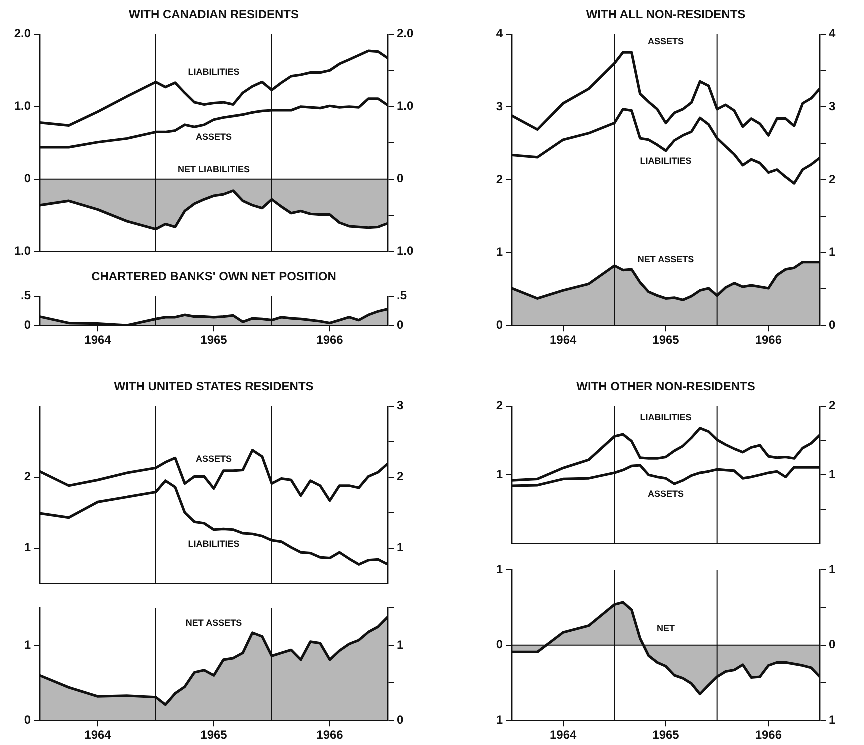 The height and width of the screenshot is (745, 864). I want to click on y-tick-label: 3, so click(500, 107).